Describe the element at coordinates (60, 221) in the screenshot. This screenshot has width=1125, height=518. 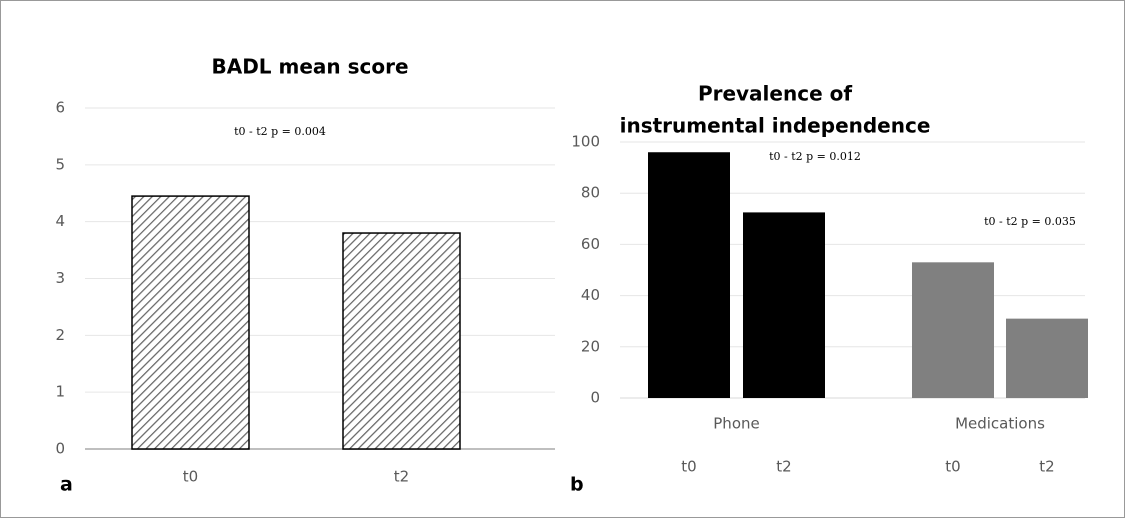
I see `y-tick-label: 4` at that location.